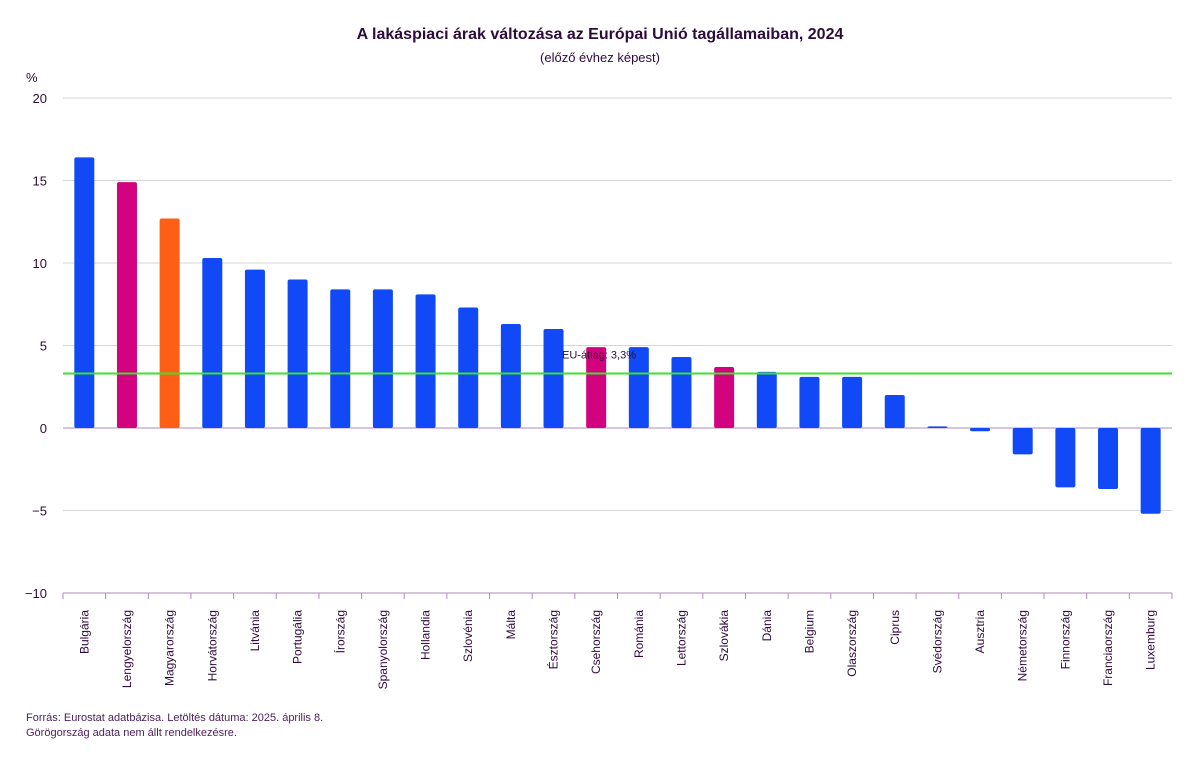 Image resolution: width=1200 pixels, height=763 pixels. Describe the element at coordinates (937, 427) in the screenshot. I see `bar-svédország` at that location.